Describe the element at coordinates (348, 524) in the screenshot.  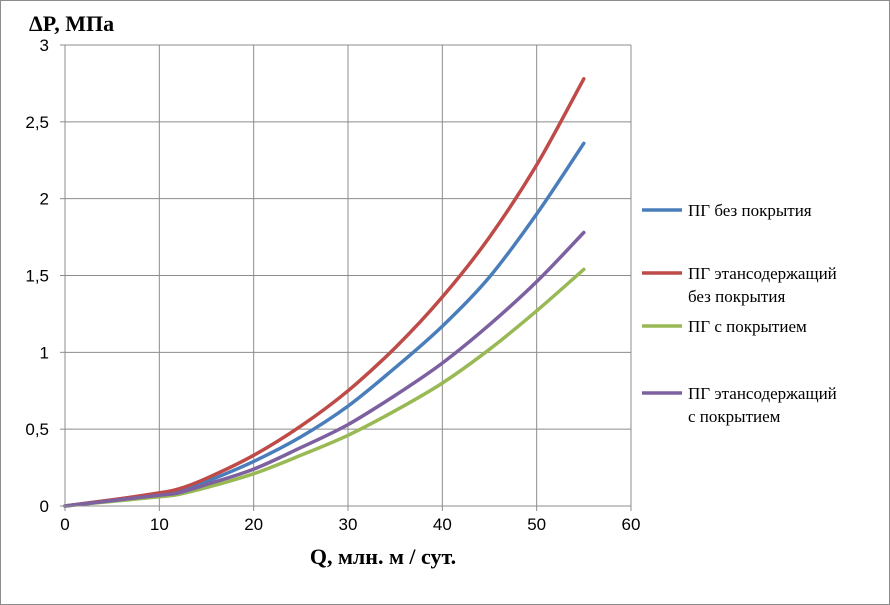
I see `x-tick-label: 30` at that location.